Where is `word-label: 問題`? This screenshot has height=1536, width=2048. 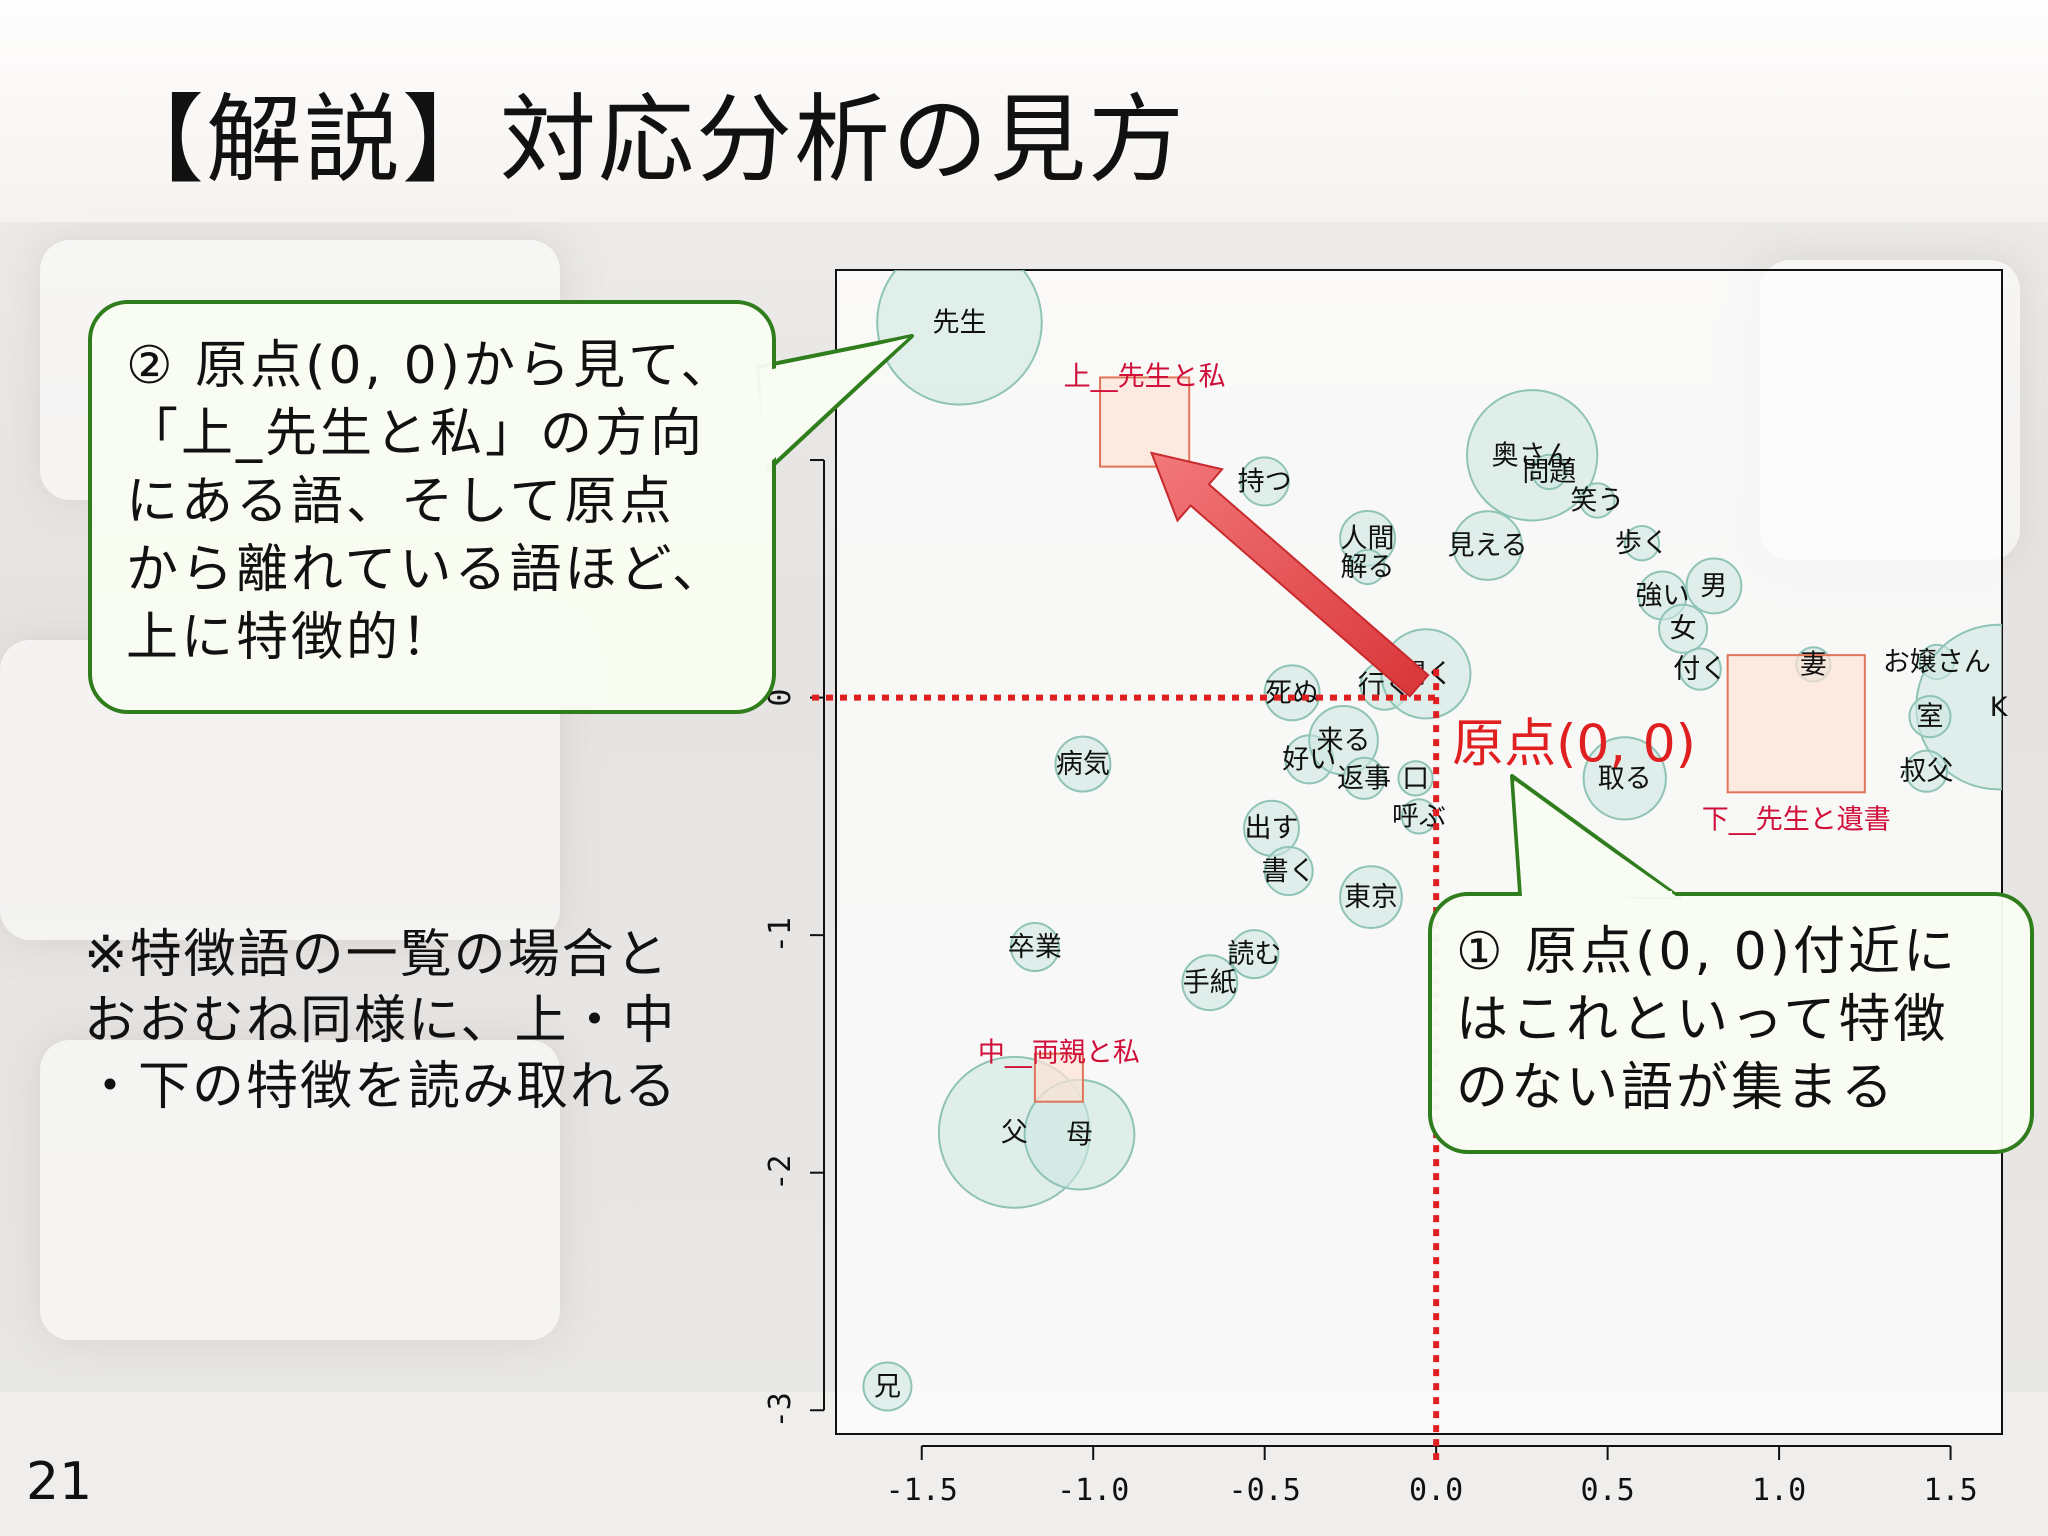 word-label: 問題 is located at coordinates (1549, 472).